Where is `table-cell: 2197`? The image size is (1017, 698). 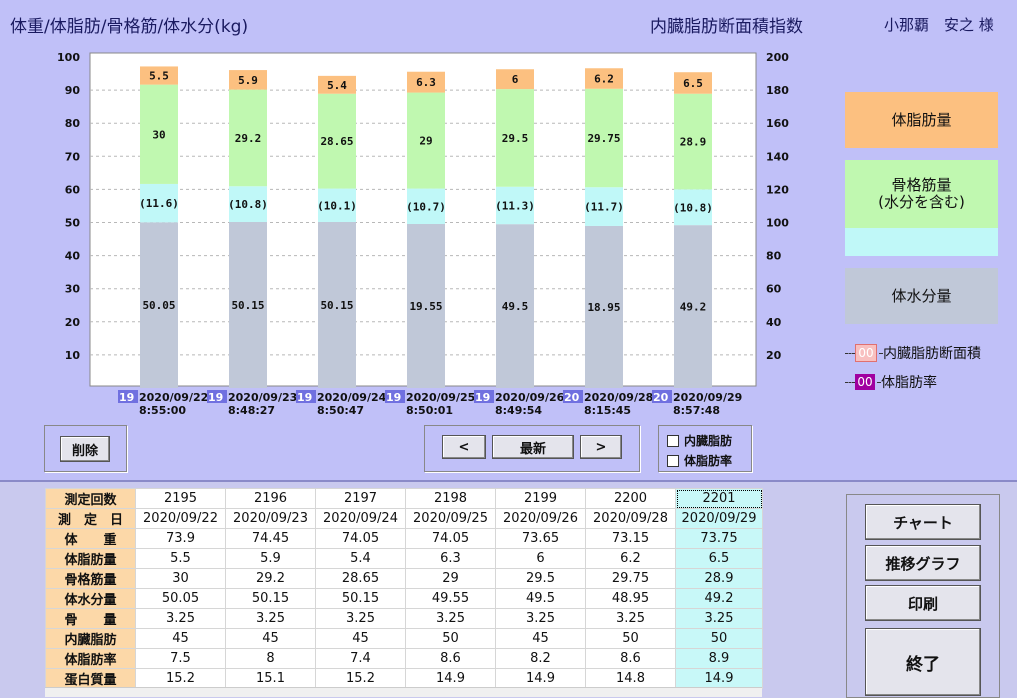
table-cell: 2197 is located at coordinates (360, 498).